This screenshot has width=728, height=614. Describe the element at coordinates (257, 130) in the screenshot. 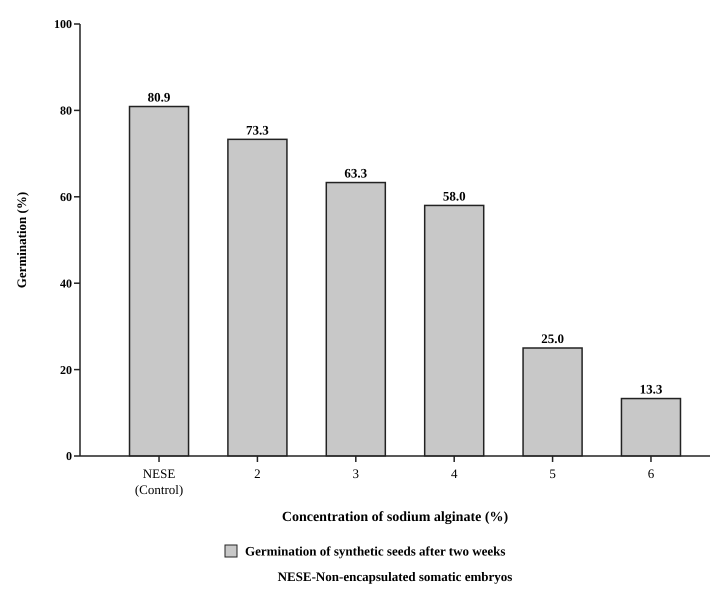

I see `text: 73.3` at that location.